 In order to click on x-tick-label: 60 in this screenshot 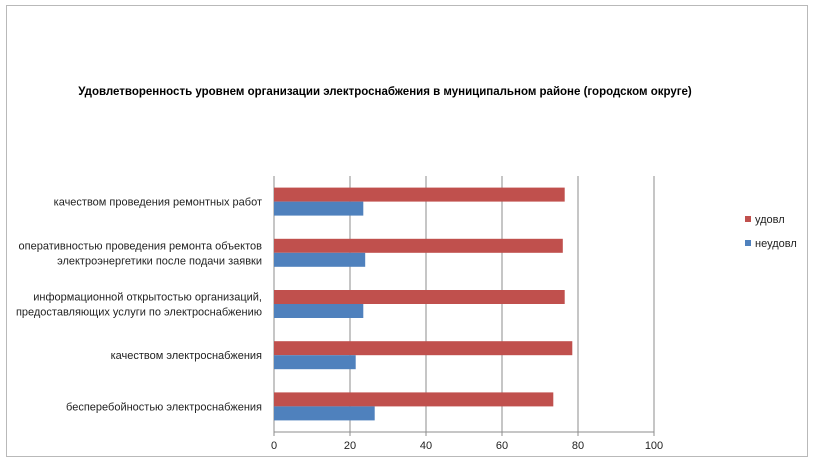, I will do `click(502, 446)`.